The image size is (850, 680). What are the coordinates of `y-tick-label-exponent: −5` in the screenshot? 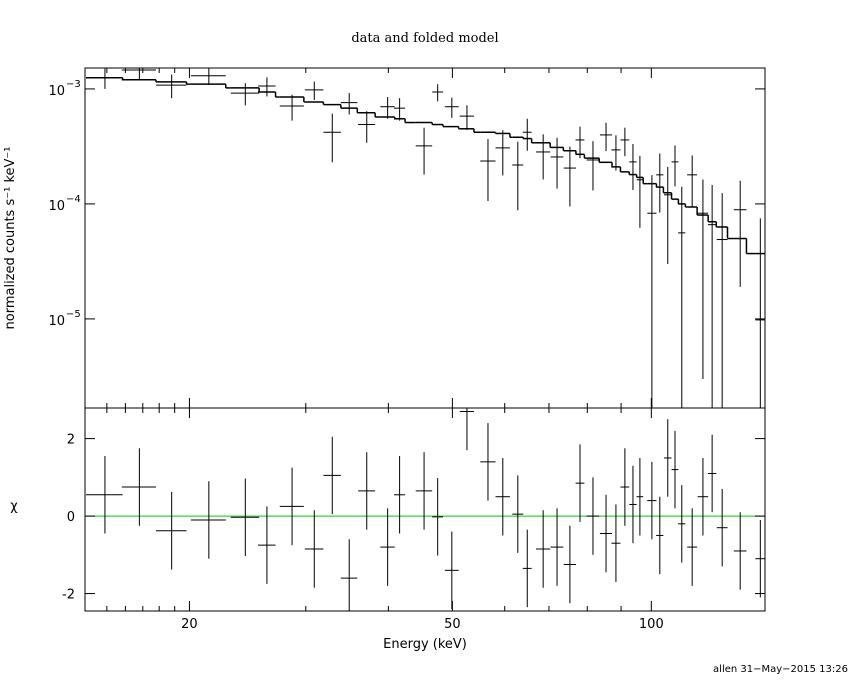 It's located at (73, 314).